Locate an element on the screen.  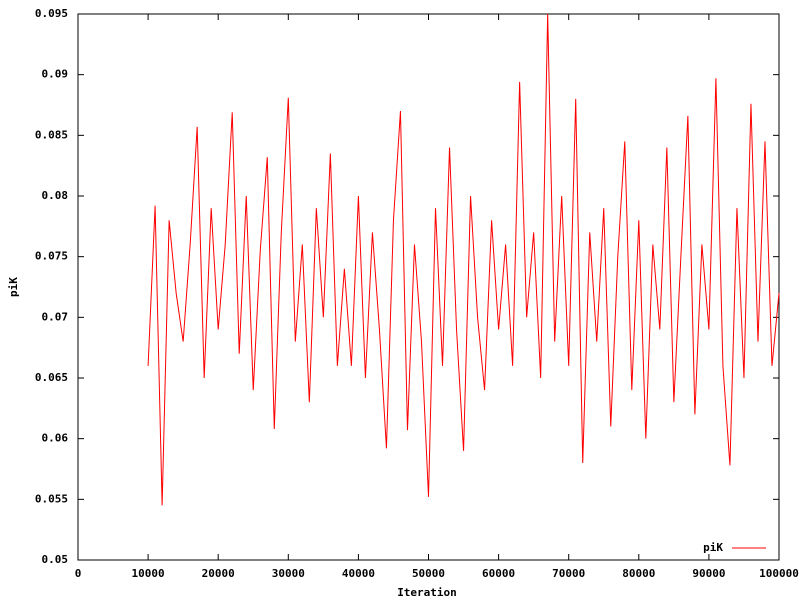
y-tick-label: 0.09 is located at coordinates (55, 74).